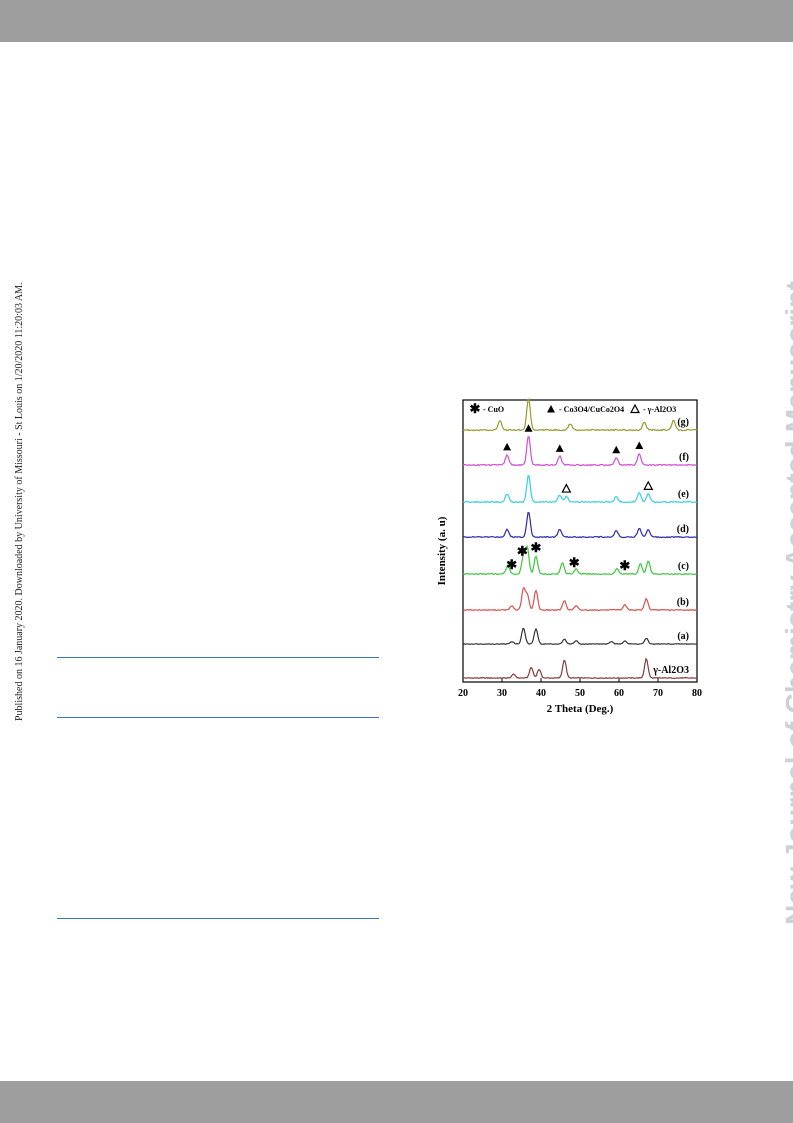 The height and width of the screenshot is (1123, 793). I want to click on legend-label: - Co3O4/CuCo2O4, so click(591, 409).